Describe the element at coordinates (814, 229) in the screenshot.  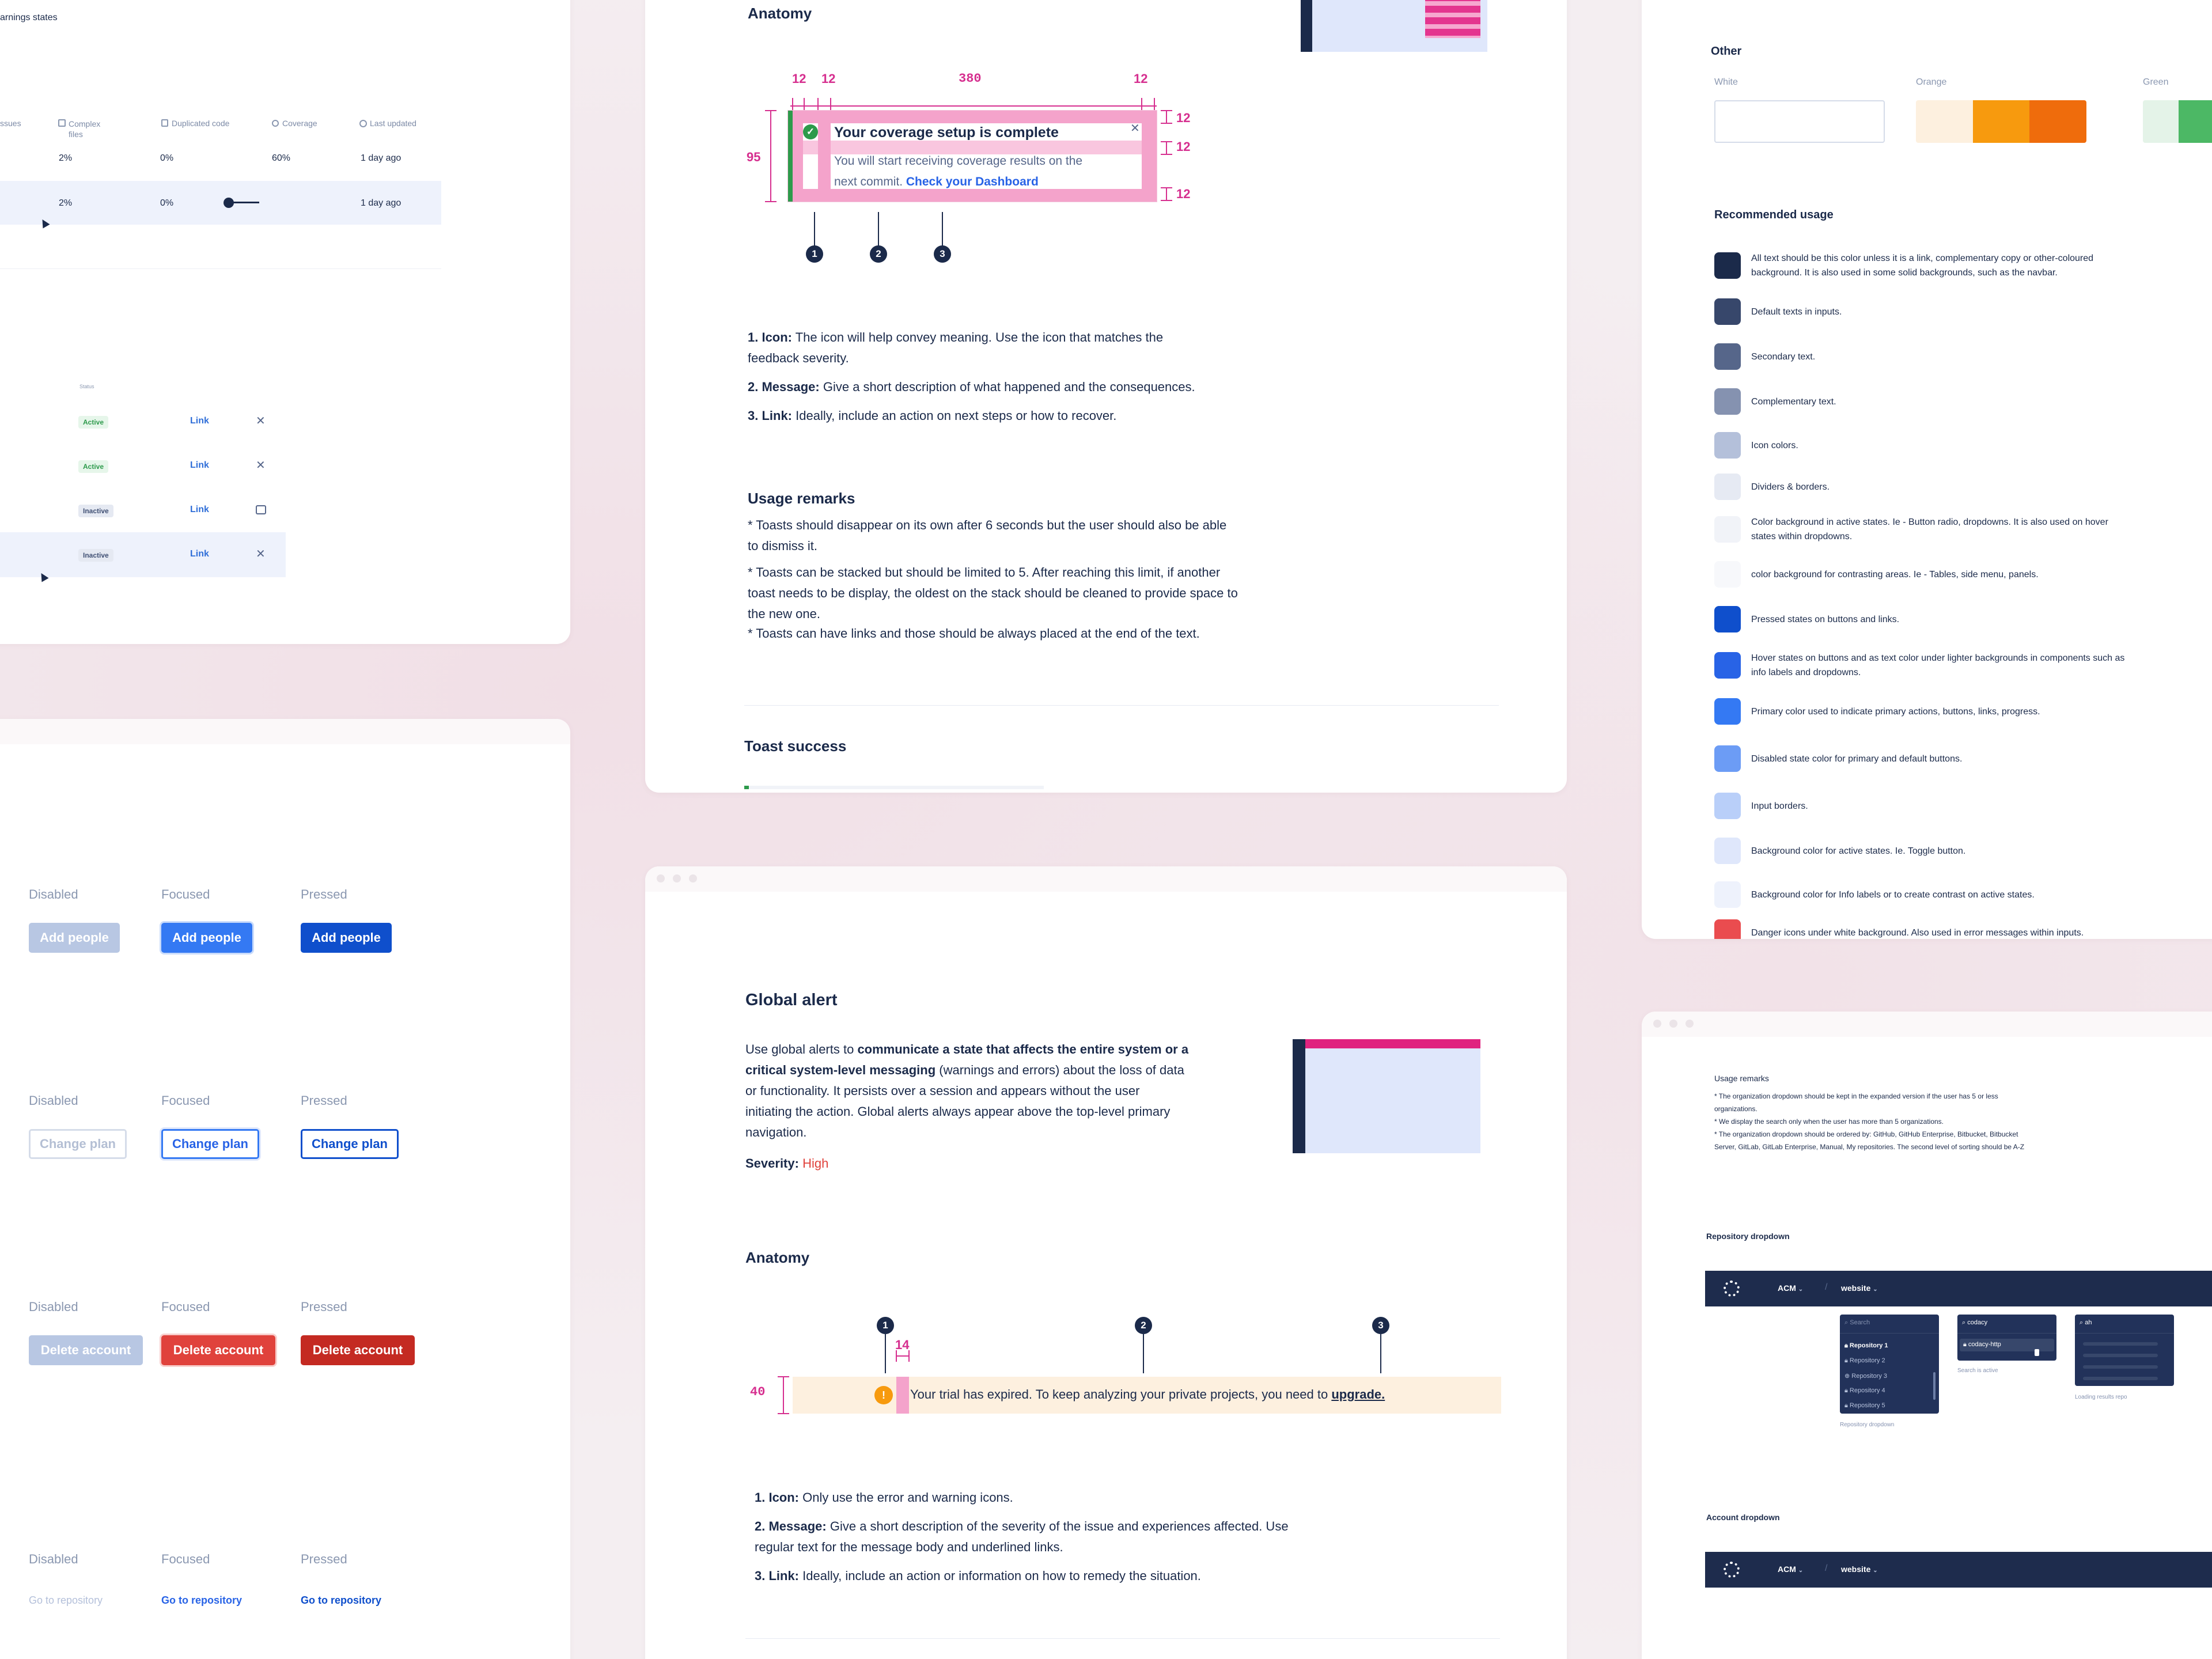
I see `callout-line` at that location.